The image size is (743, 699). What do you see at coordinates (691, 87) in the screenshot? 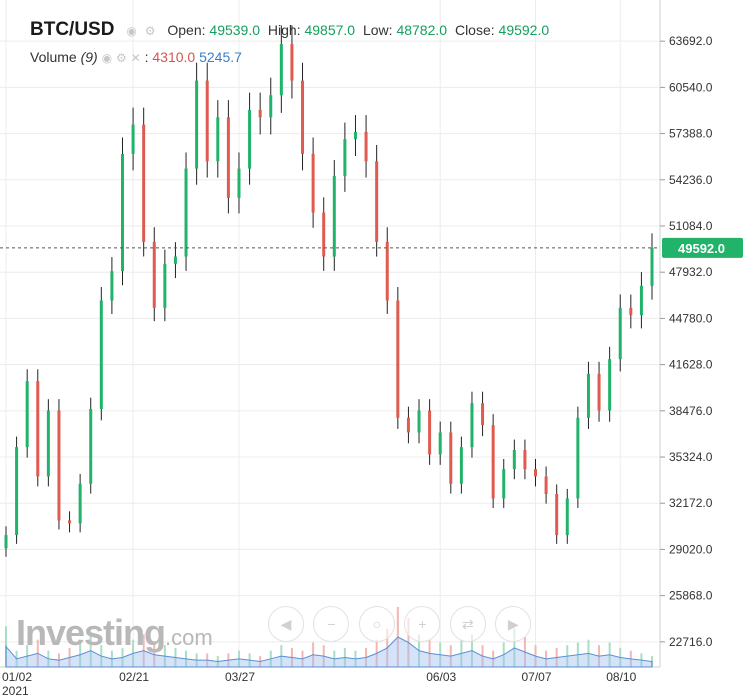
I see `y-tick-label: 60540.0` at bounding box center [691, 87].